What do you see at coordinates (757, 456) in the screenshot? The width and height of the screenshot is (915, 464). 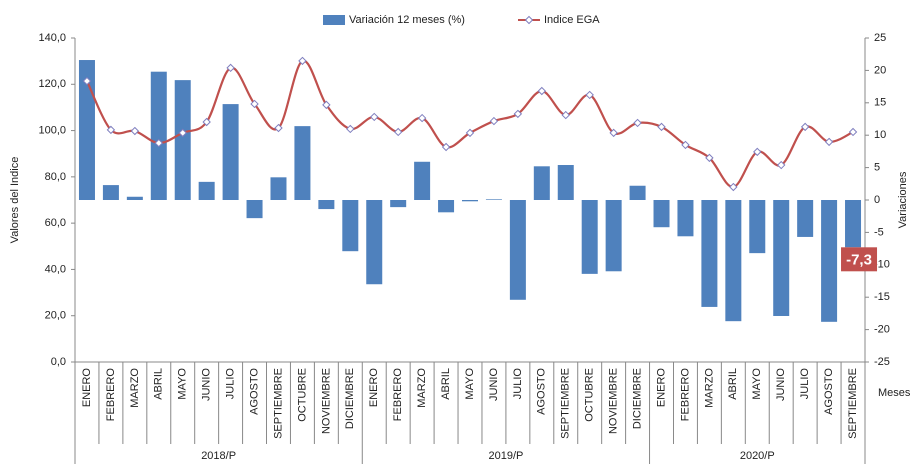 I see `group-label: 2020/P` at bounding box center [757, 456].